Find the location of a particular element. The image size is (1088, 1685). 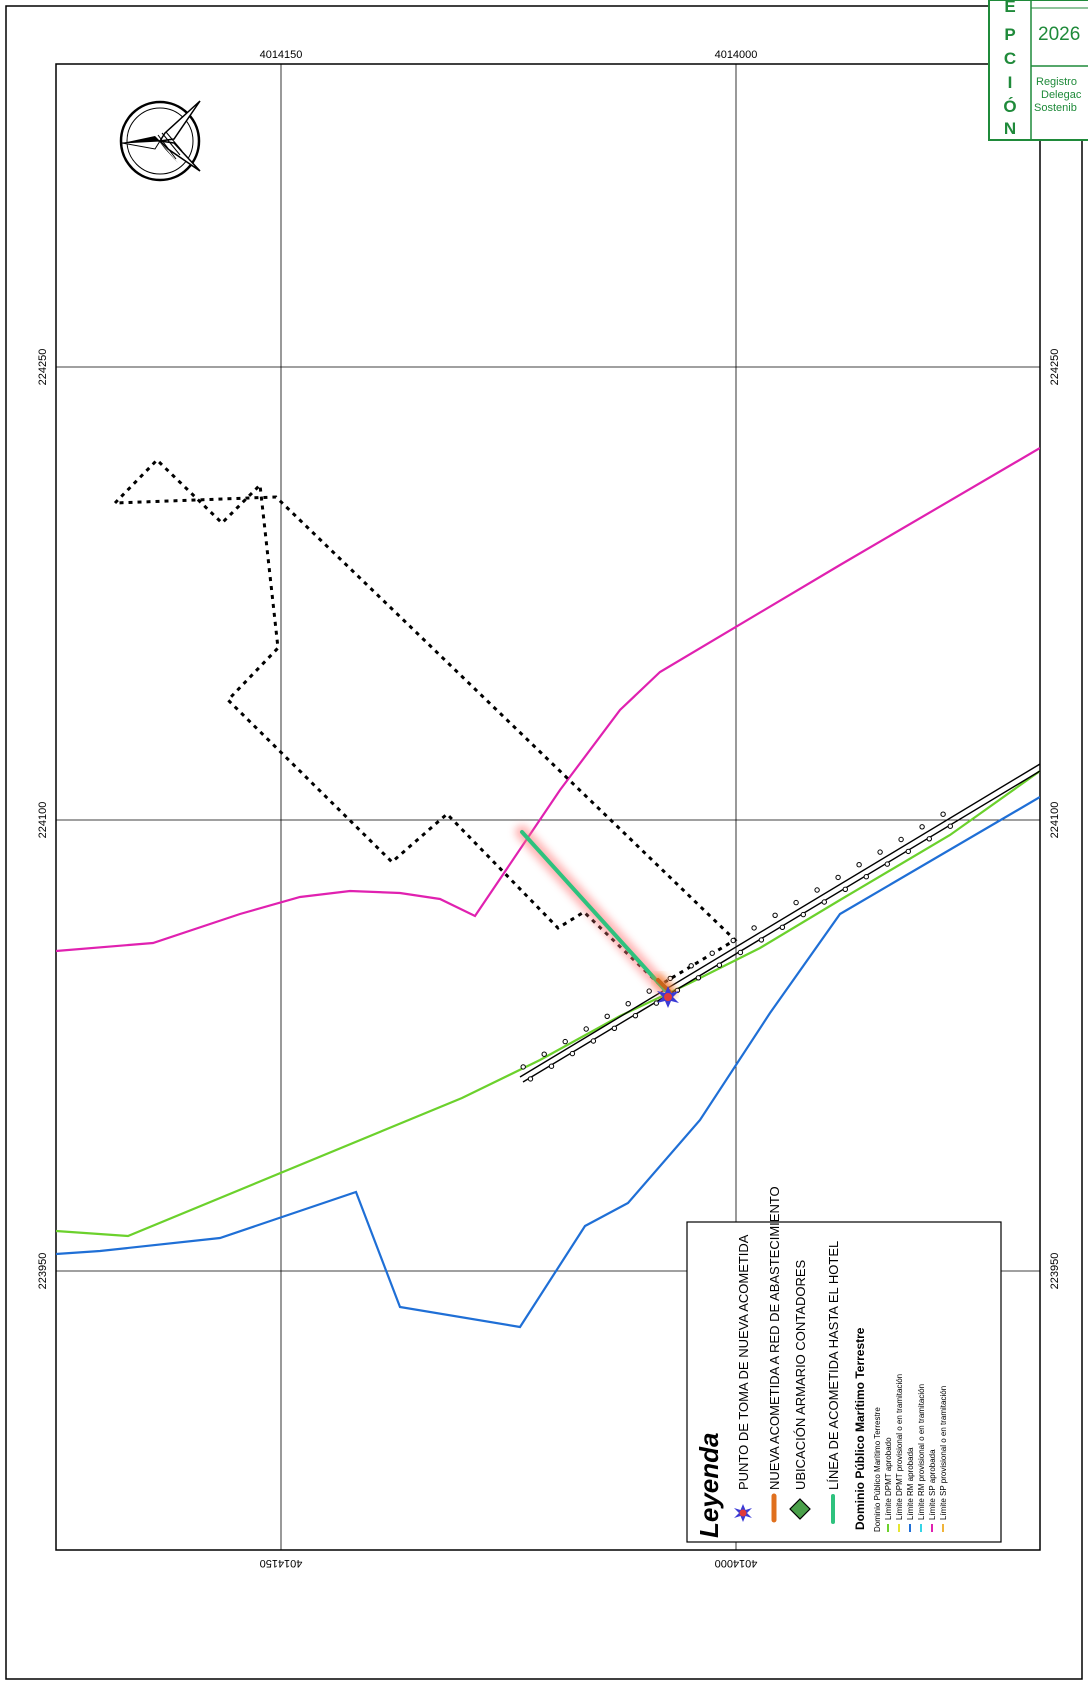

legend-sub-item-label: Límite SP aprobada is located at coordinates (932, 1484).